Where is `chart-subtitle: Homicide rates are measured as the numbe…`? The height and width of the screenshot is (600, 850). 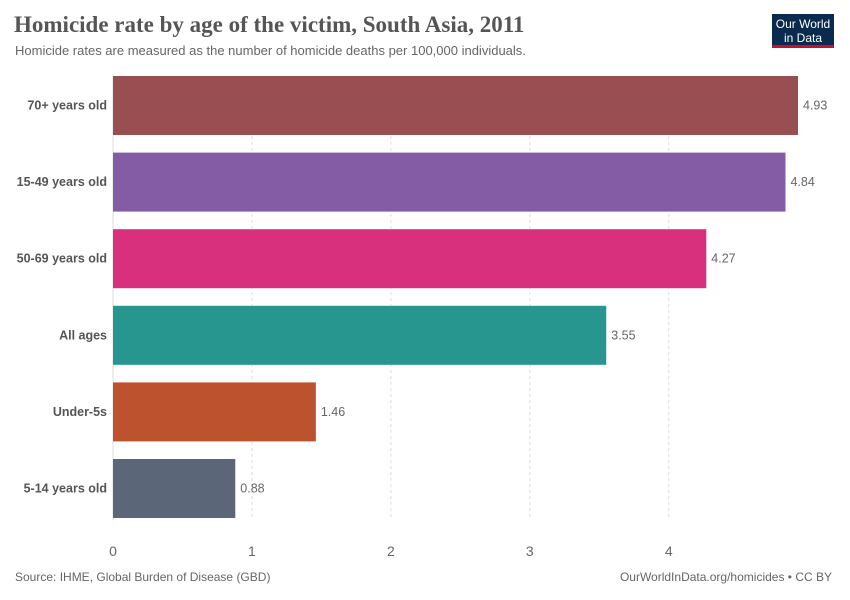 chart-subtitle: Homicide rates are measured as the numbe… is located at coordinates (270, 50).